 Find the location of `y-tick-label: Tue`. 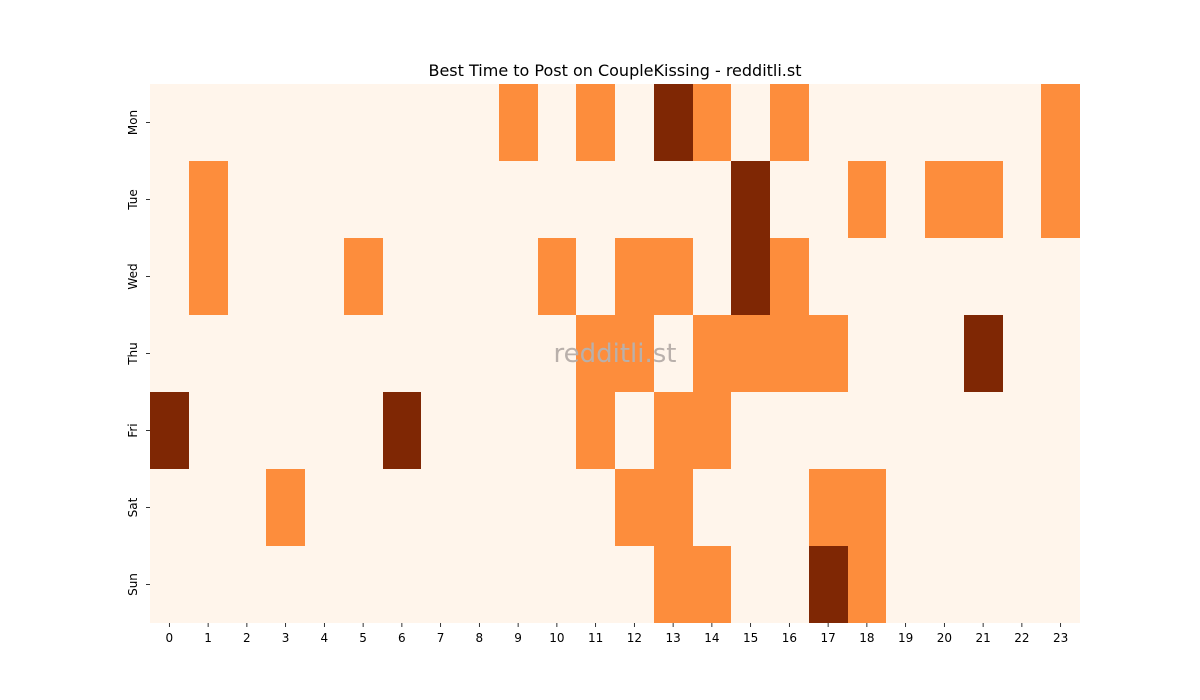

y-tick-label: Tue is located at coordinates (133, 200).